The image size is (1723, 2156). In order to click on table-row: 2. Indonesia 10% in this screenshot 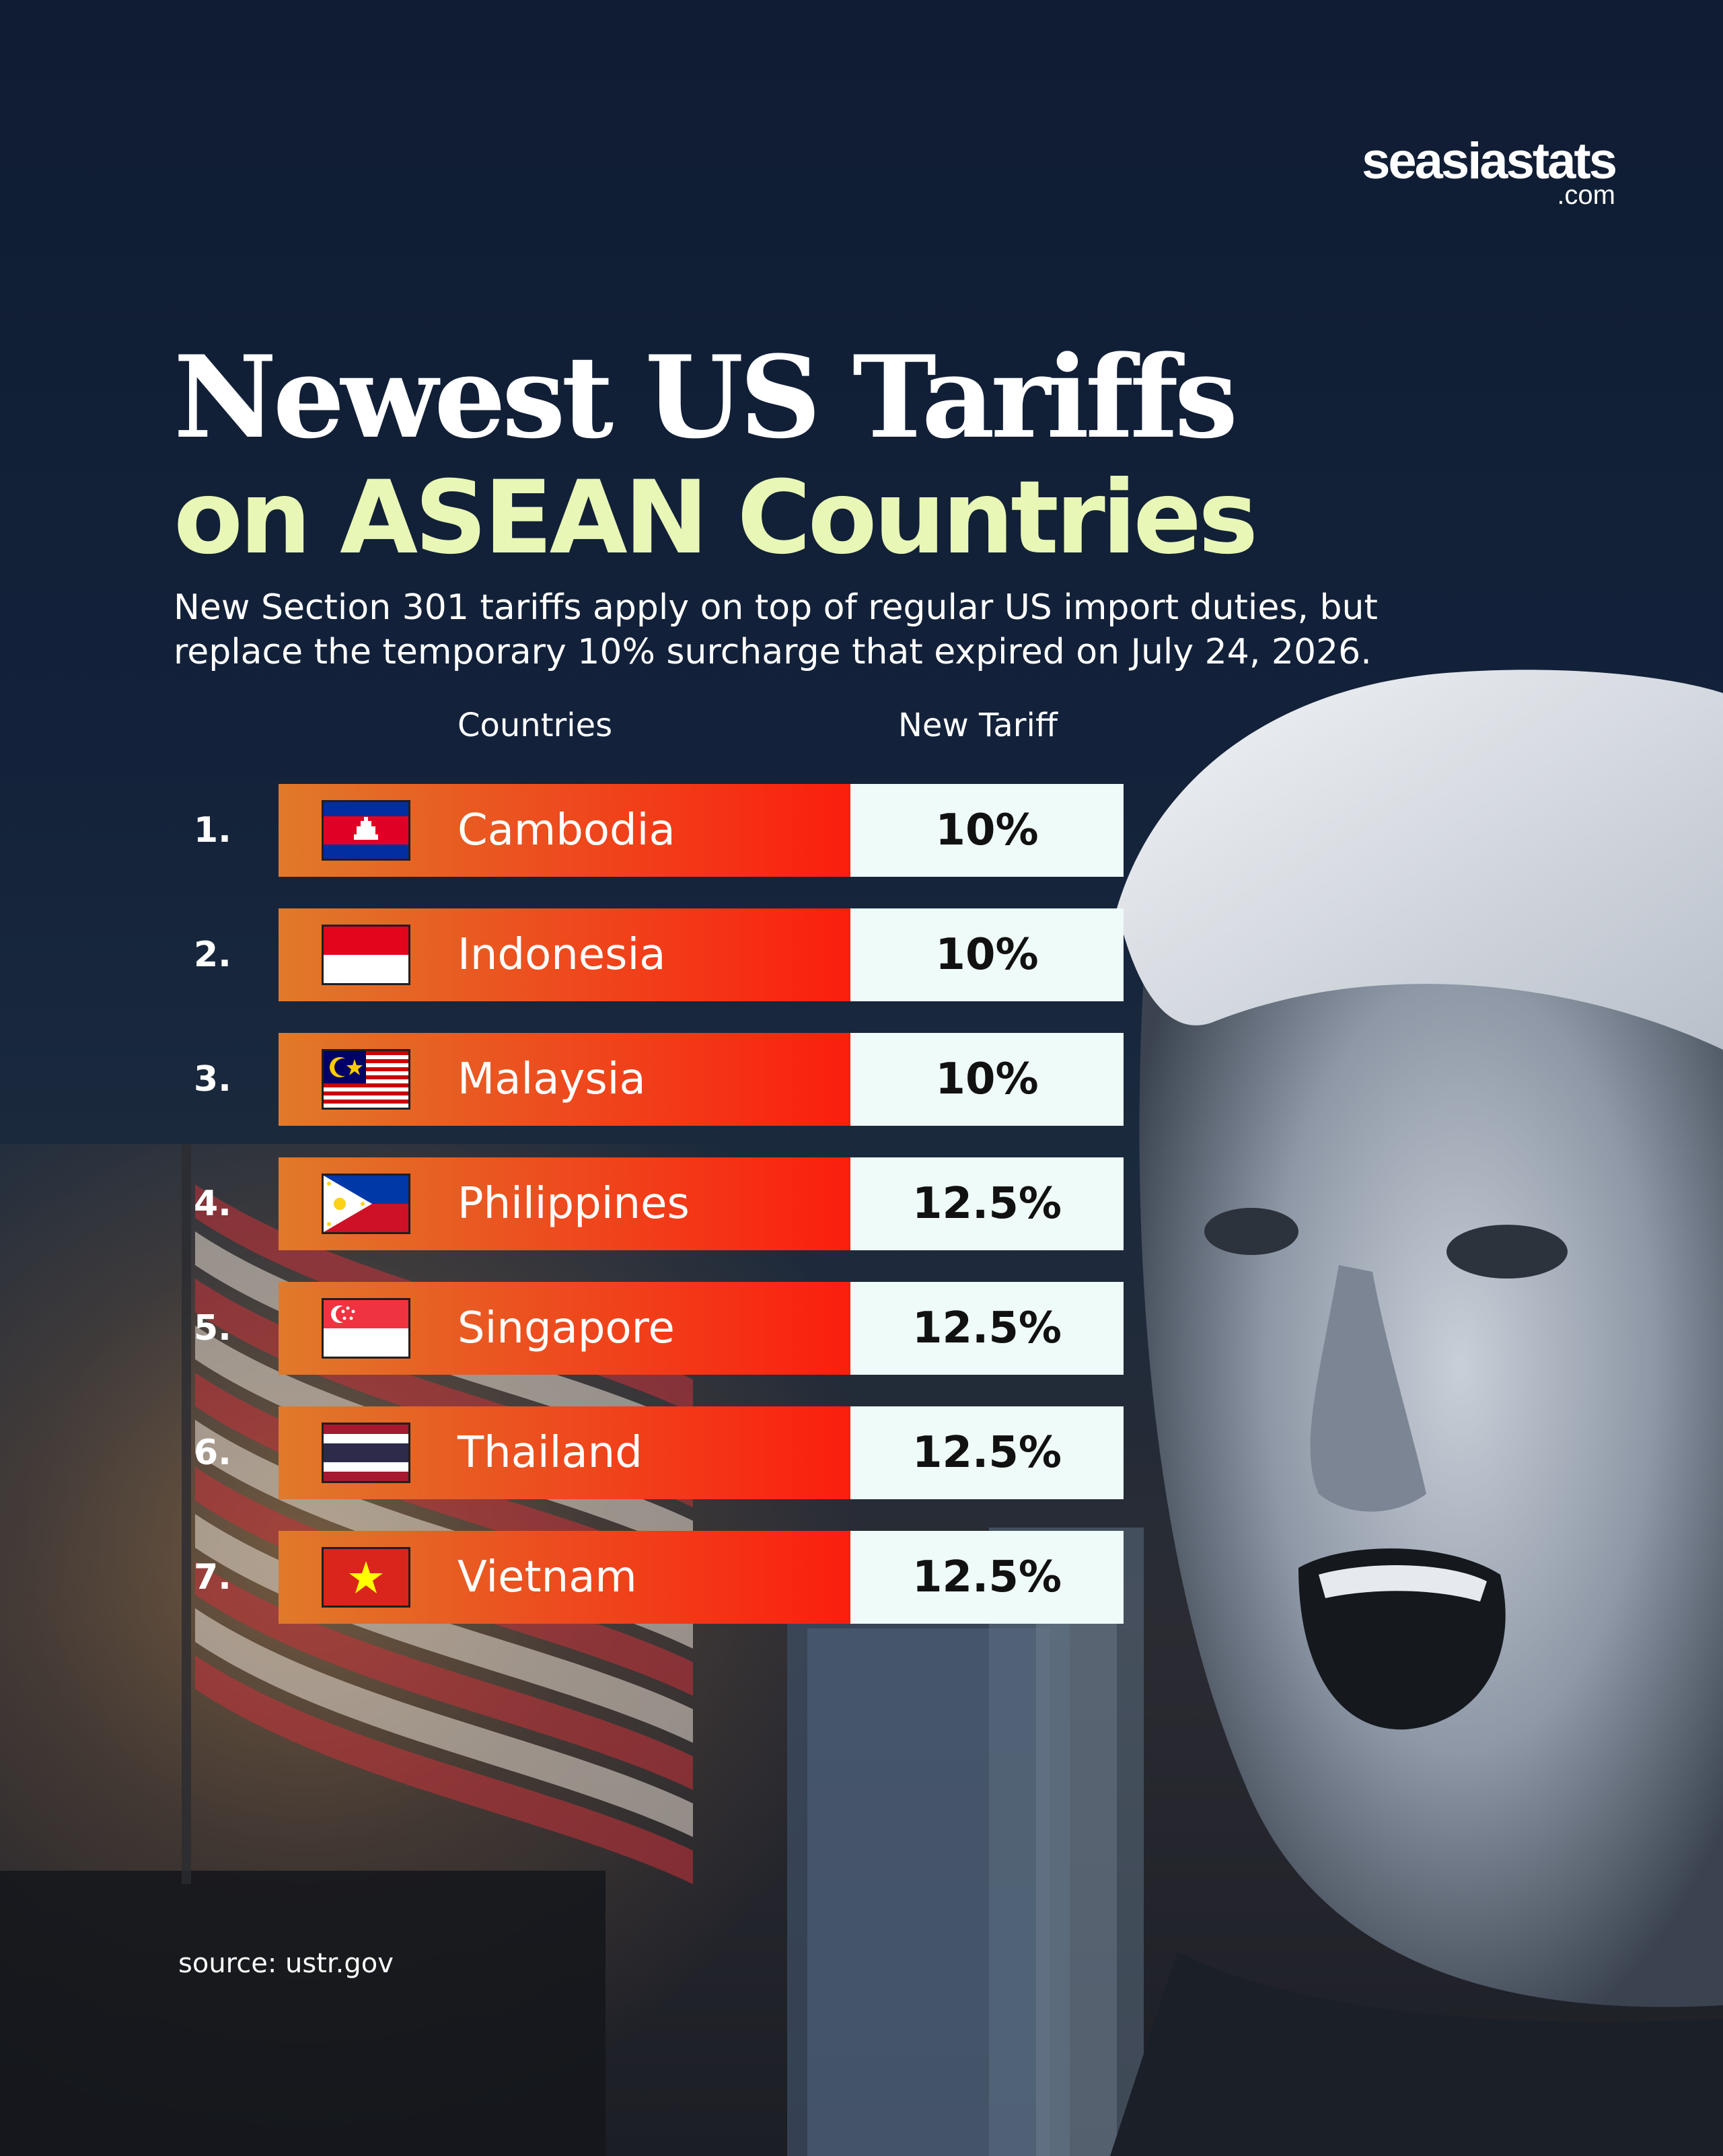, I will do `click(572, 954)`.